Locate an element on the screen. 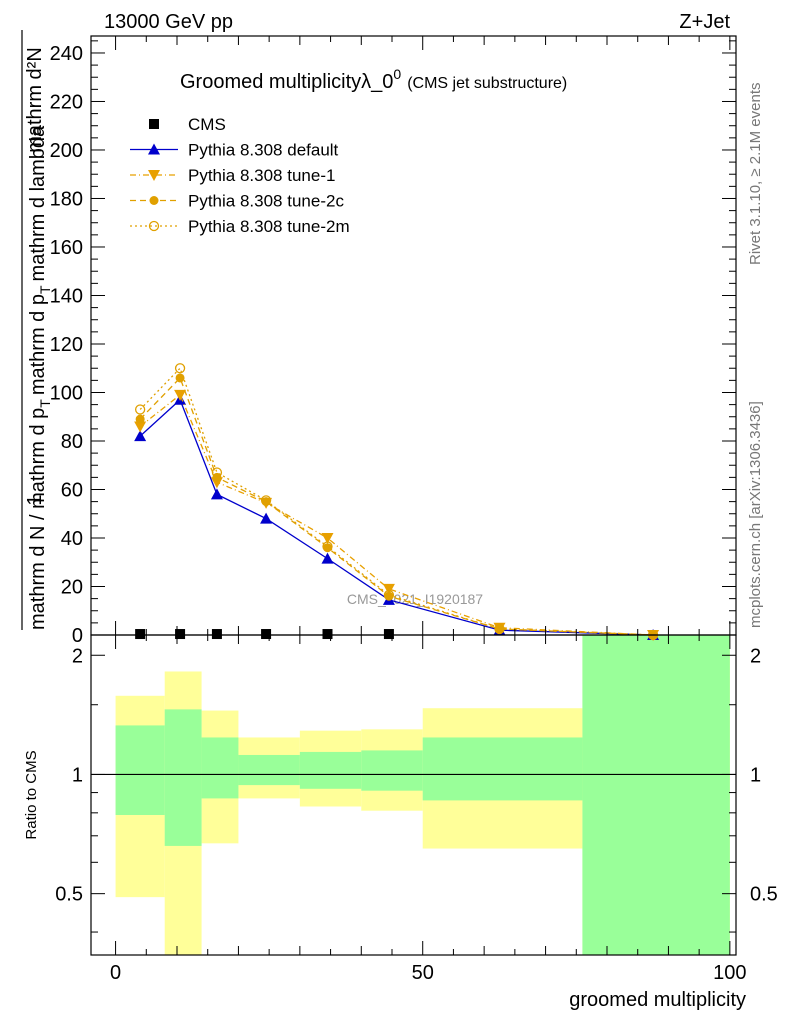 The height and width of the screenshot is (1024, 786). main-ytick-label-8: 160 is located at coordinates (66, 248).